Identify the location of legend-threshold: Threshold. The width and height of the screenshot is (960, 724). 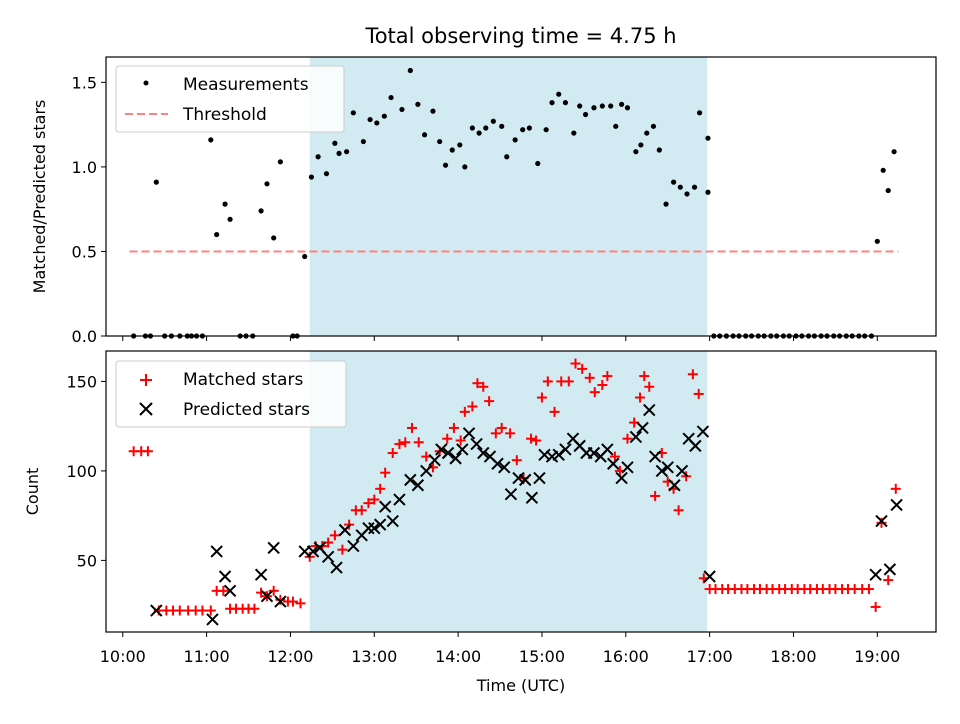
(224, 115).